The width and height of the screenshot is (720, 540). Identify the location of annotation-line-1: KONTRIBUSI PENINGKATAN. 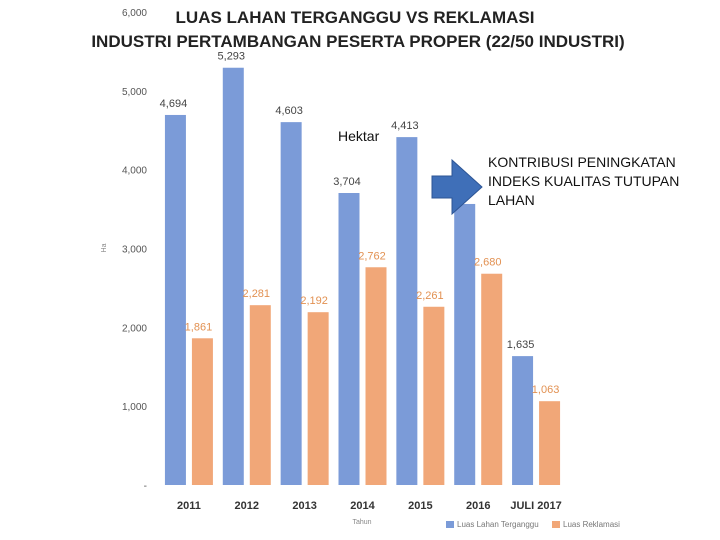
(582, 162).